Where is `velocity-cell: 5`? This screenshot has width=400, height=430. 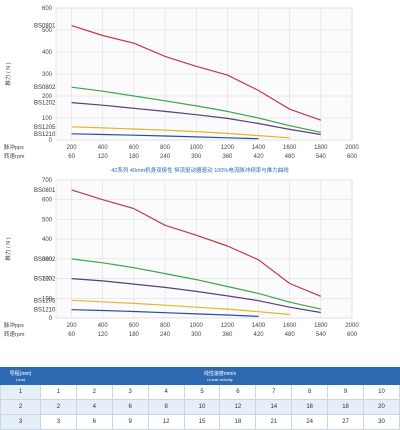
velocity-cell: 5 is located at coordinates (202, 392).